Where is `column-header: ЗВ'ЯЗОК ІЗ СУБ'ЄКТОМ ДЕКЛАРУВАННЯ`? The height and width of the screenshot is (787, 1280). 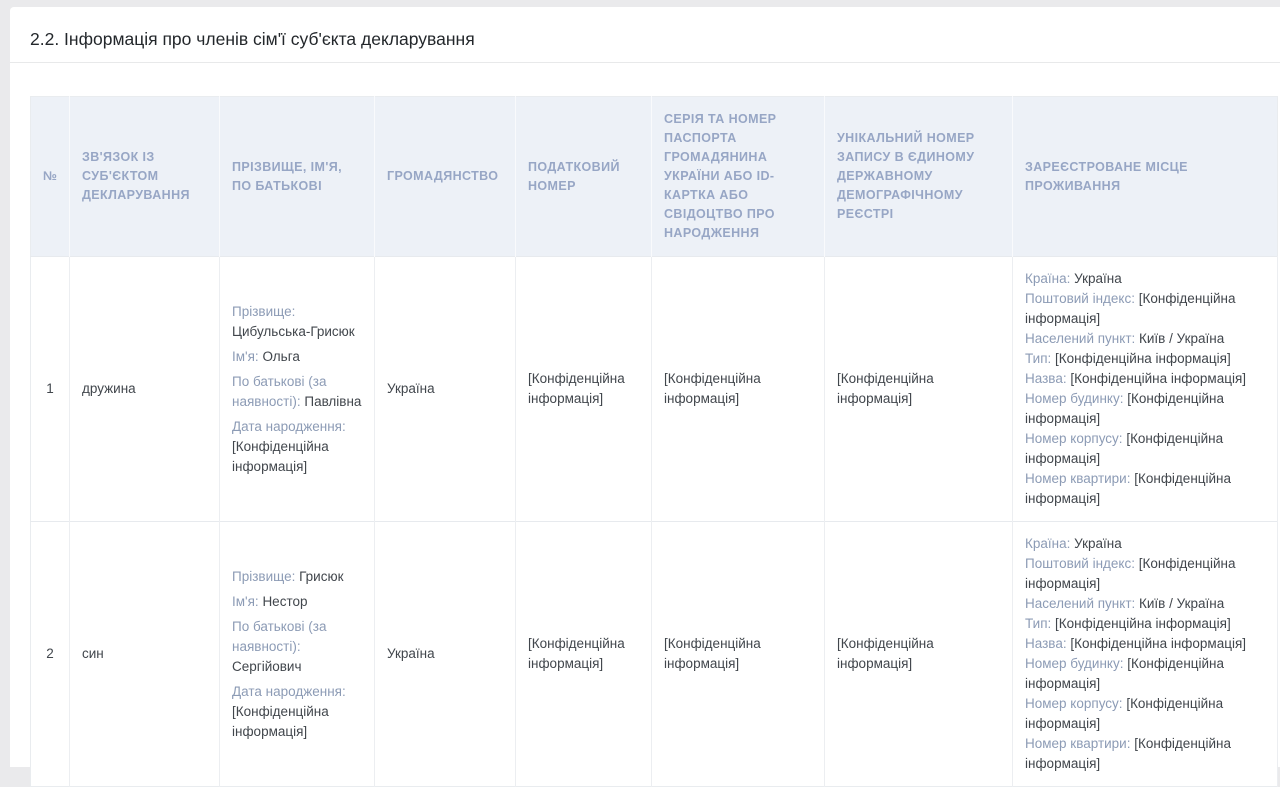 column-header: ЗВ'ЯЗОК ІЗ СУБ'ЄКТОМ ДЕКЛАРУВАННЯ is located at coordinates (144, 176).